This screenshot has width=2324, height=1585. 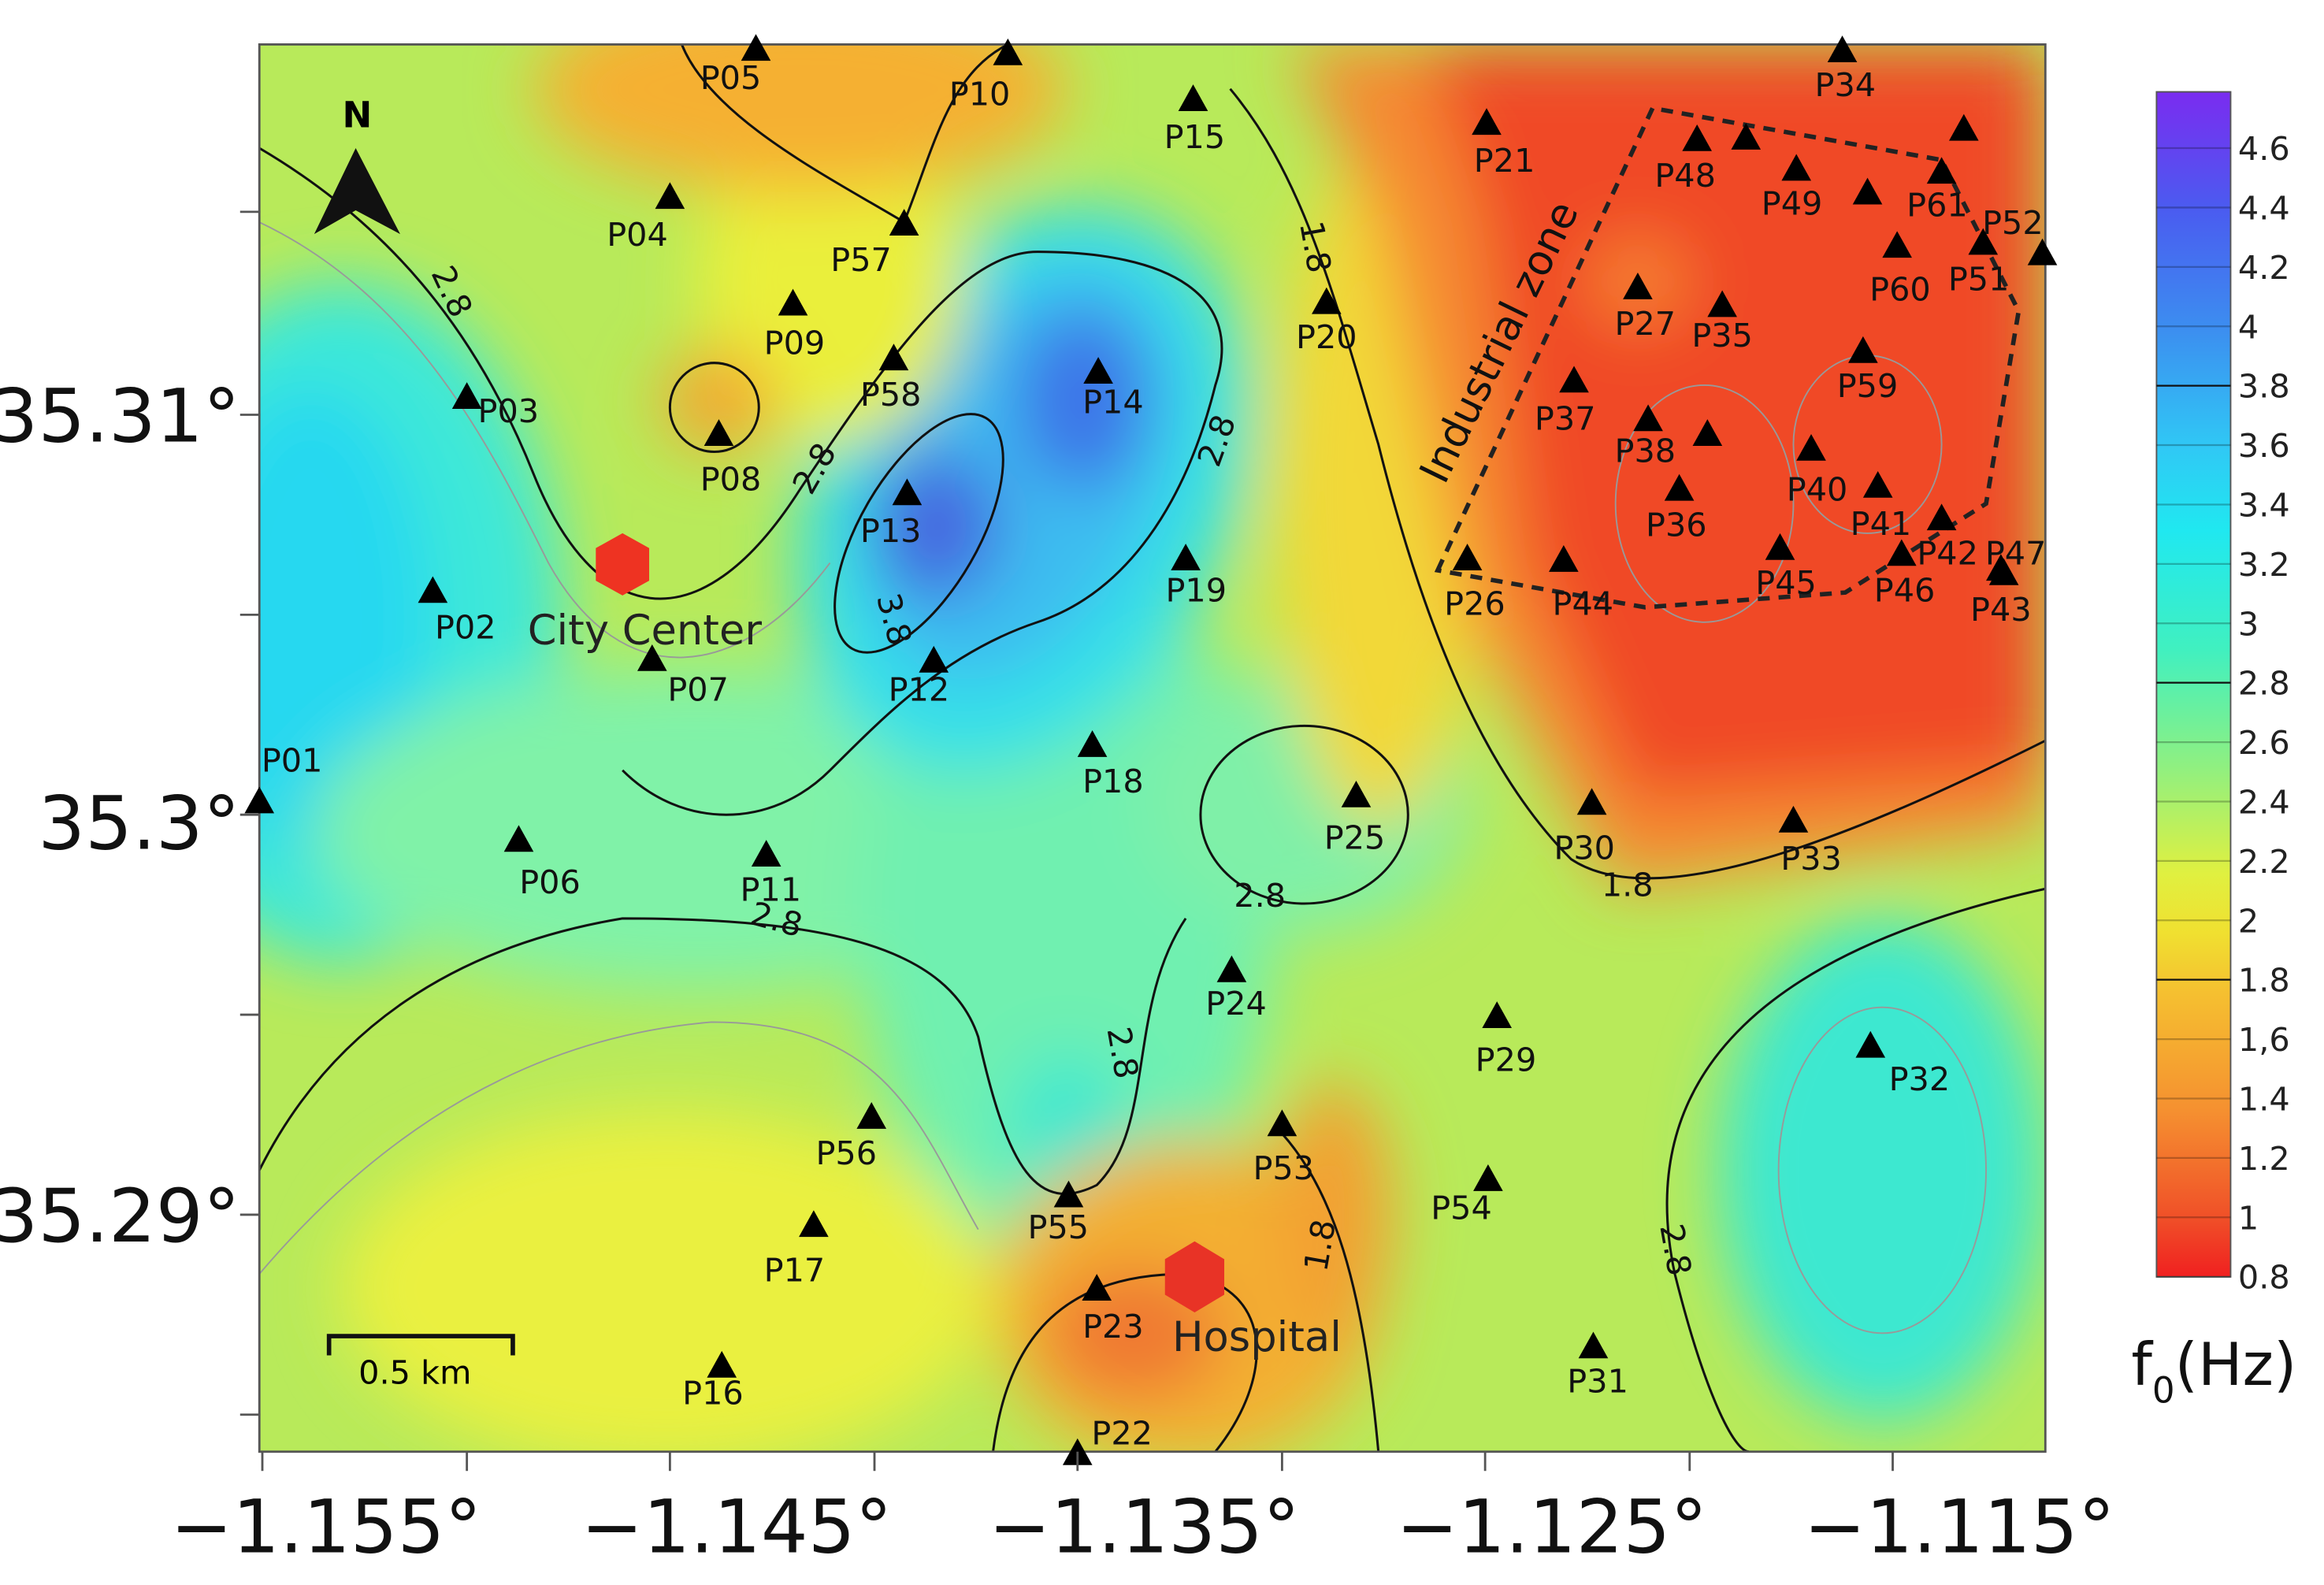 I want to click on station-label: P05, so click(x=731, y=78).